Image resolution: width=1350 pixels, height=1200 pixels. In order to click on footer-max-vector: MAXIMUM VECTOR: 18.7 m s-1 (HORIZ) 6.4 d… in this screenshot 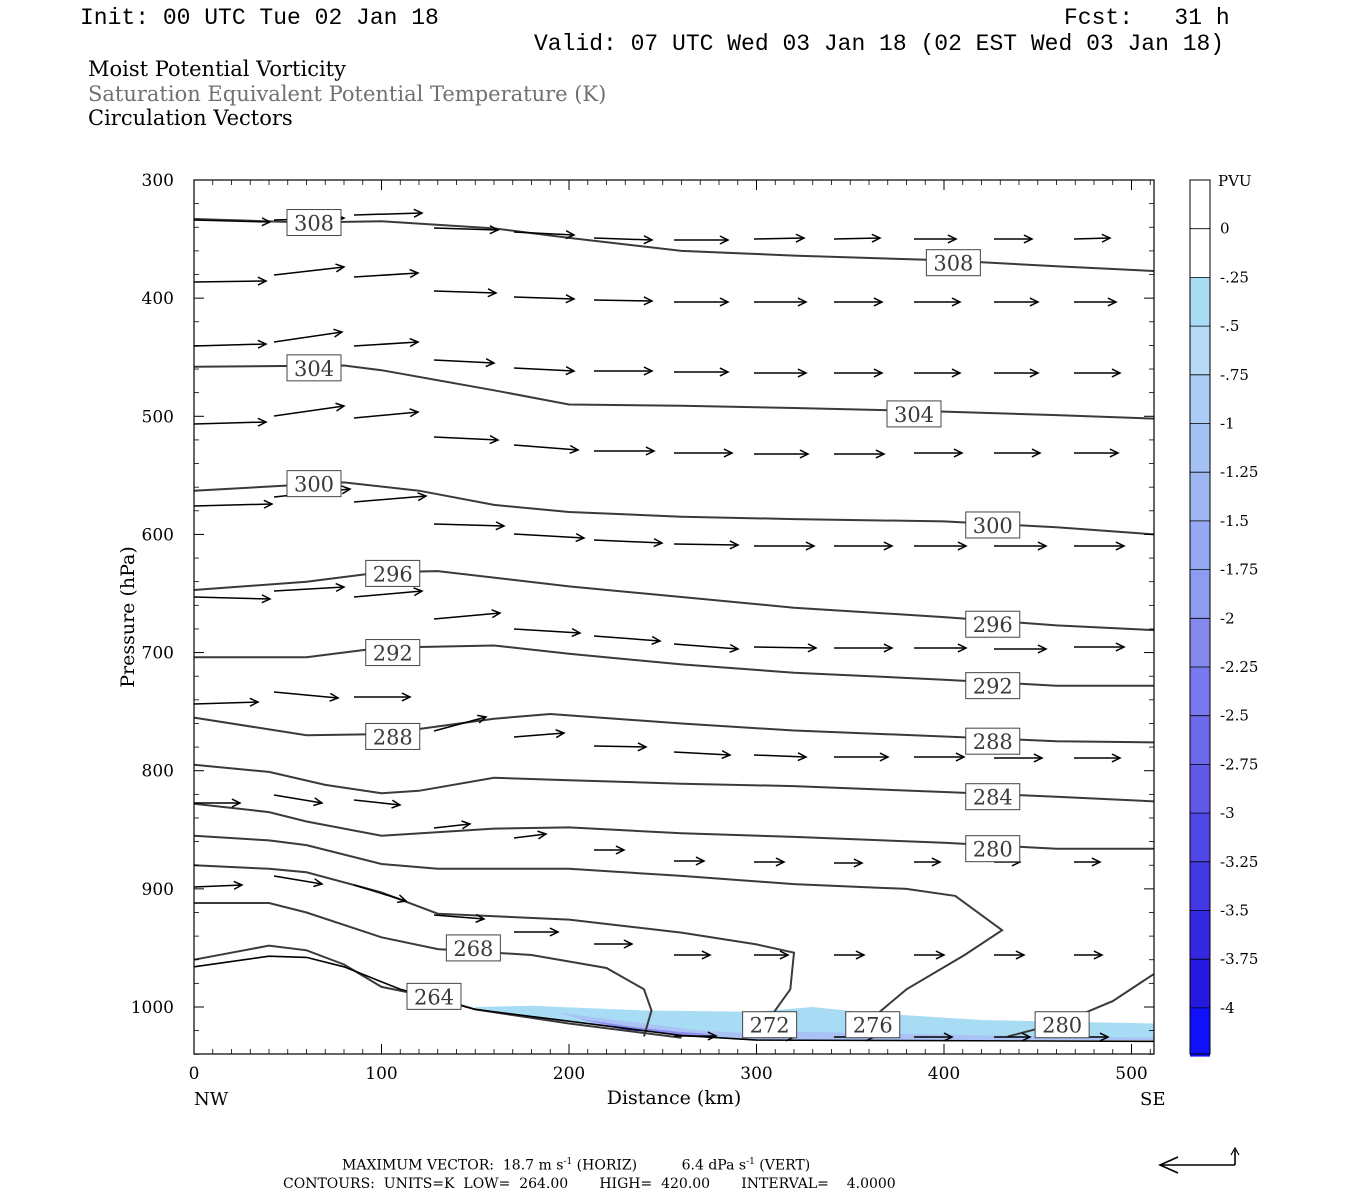, I will do `click(576, 1165)`.